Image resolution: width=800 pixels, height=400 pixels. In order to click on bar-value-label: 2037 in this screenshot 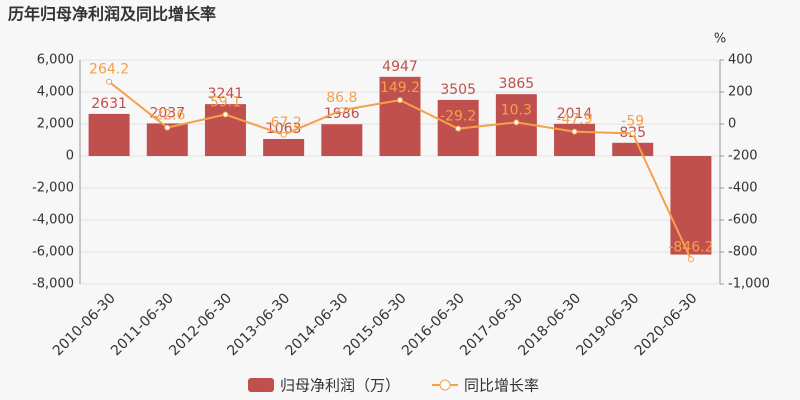, I will do `click(167, 113)`.